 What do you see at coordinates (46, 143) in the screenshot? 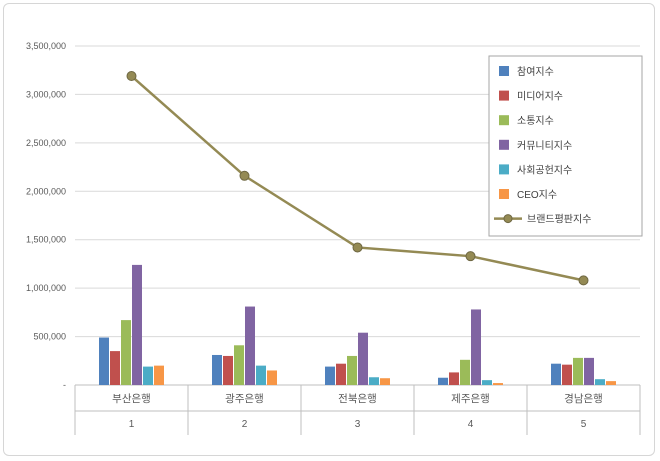
I see `y-tick-label: 2,500,000` at bounding box center [46, 143].